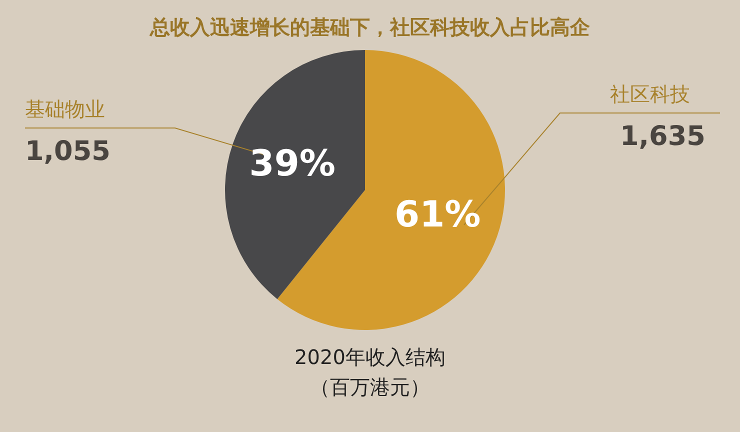  Describe the element at coordinates (437, 215) in the screenshot. I see `text: 61%` at that location.